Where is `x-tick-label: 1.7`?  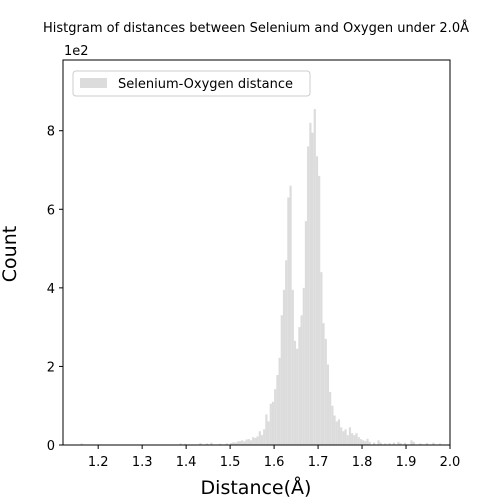 x-tick-label: 1.7 is located at coordinates (318, 462).